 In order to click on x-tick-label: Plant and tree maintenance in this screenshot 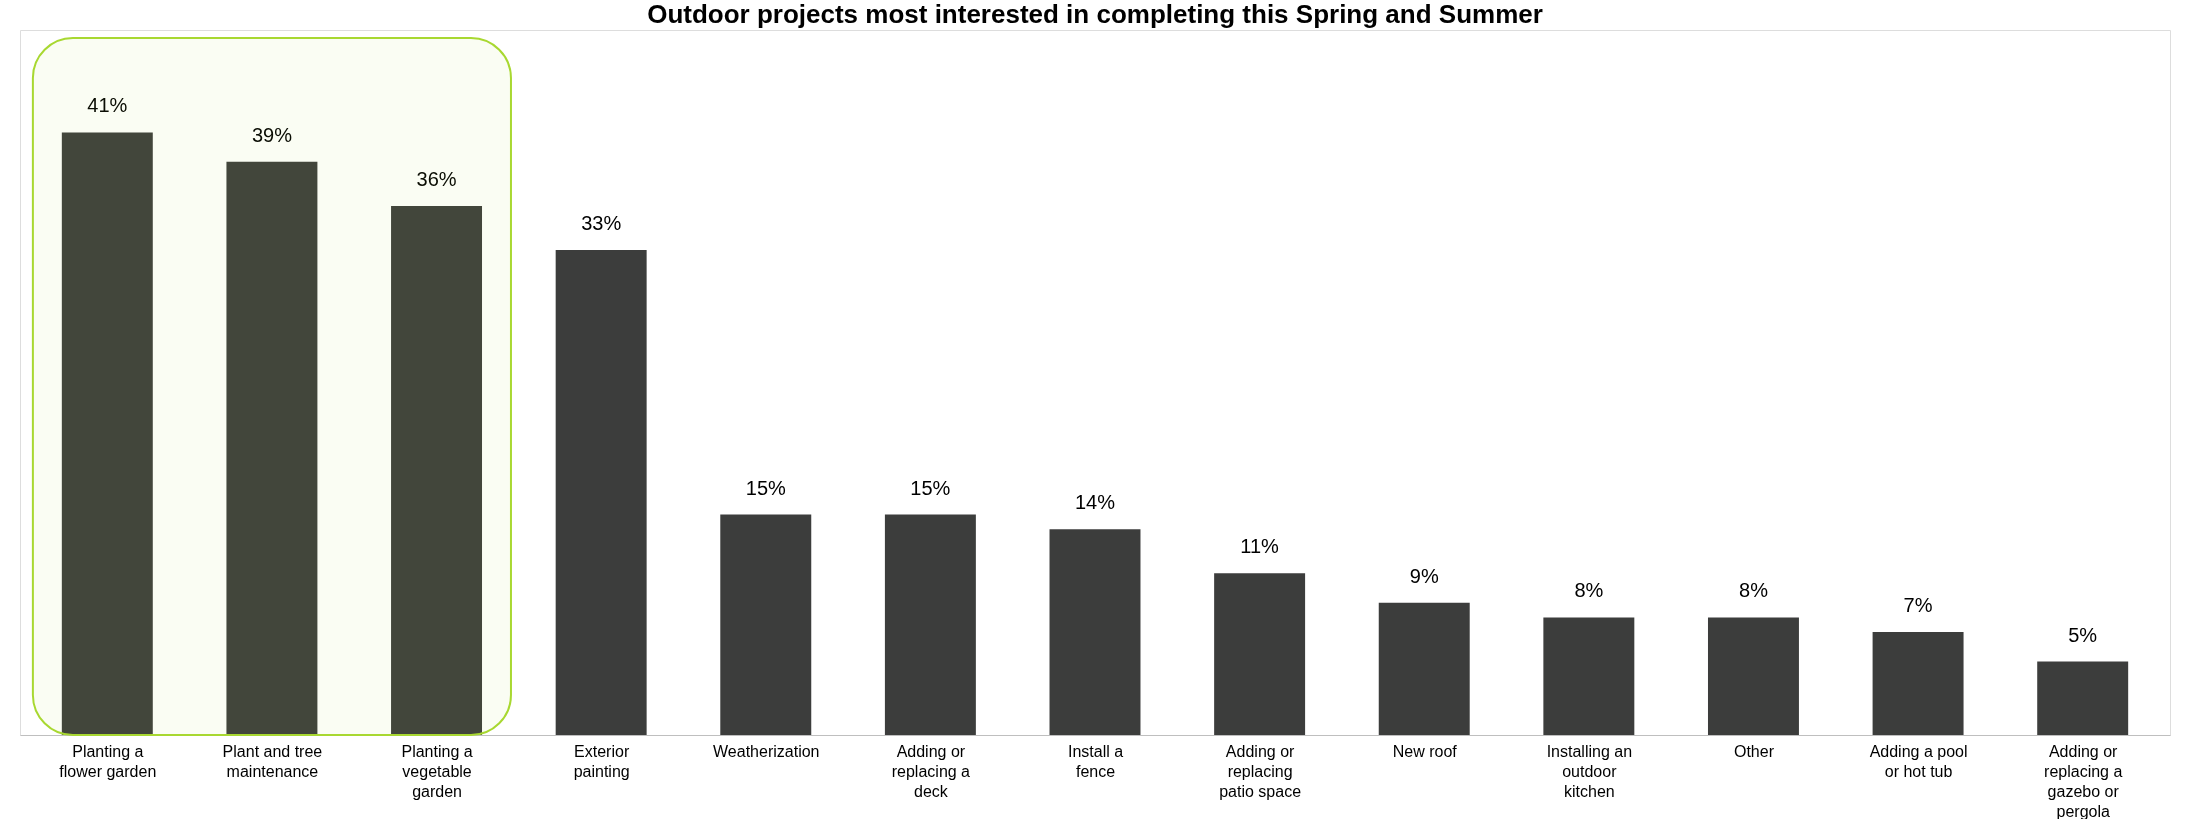, I will do `click(272, 761)`.